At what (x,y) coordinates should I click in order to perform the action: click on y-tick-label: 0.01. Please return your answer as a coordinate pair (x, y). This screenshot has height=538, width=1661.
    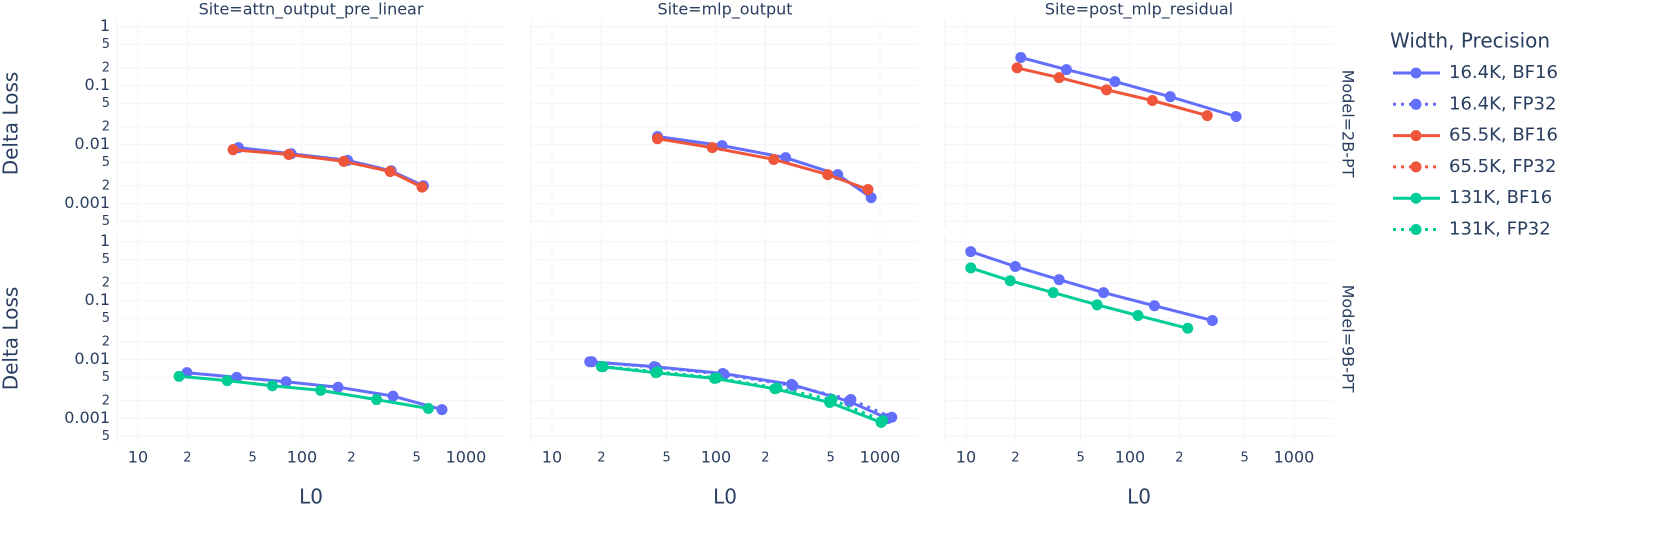
    Looking at the image, I should click on (92, 143).